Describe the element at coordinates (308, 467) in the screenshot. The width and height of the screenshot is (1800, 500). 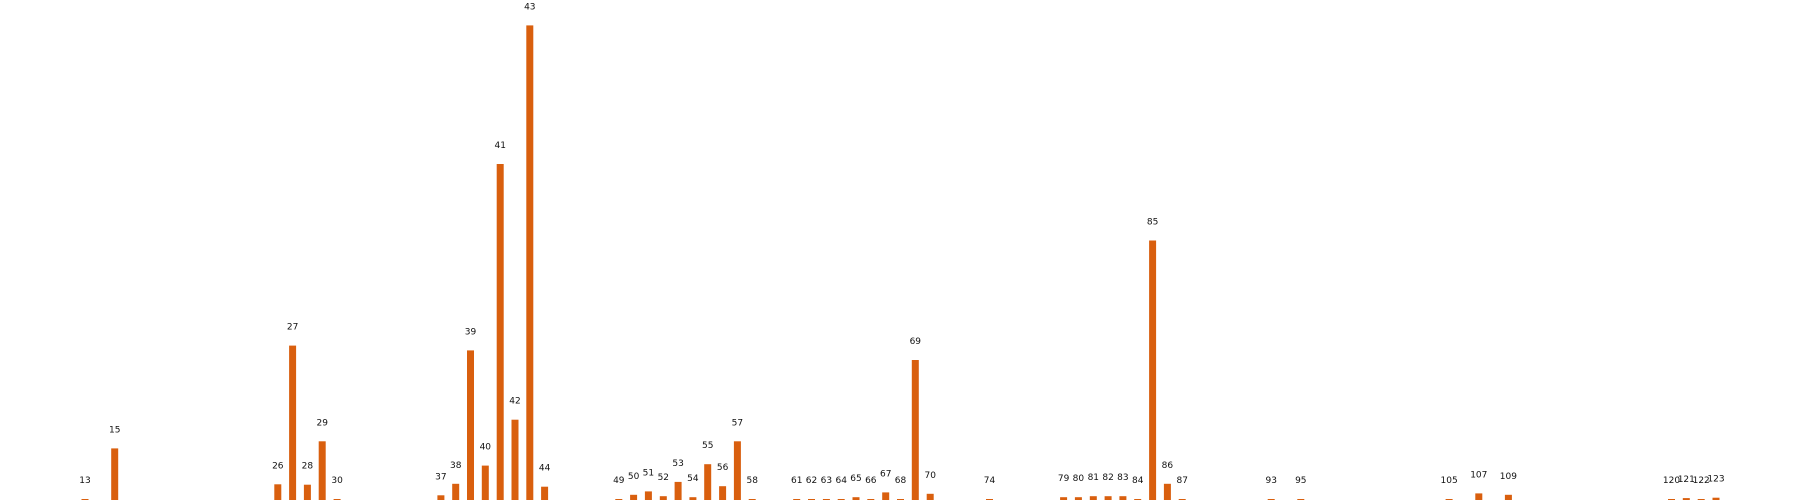
I see `bar-label-28: 28` at that location.